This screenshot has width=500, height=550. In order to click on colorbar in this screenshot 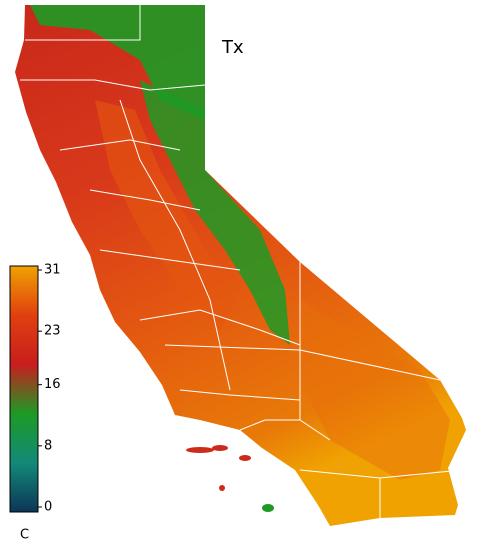, I will do `click(24, 389)`.